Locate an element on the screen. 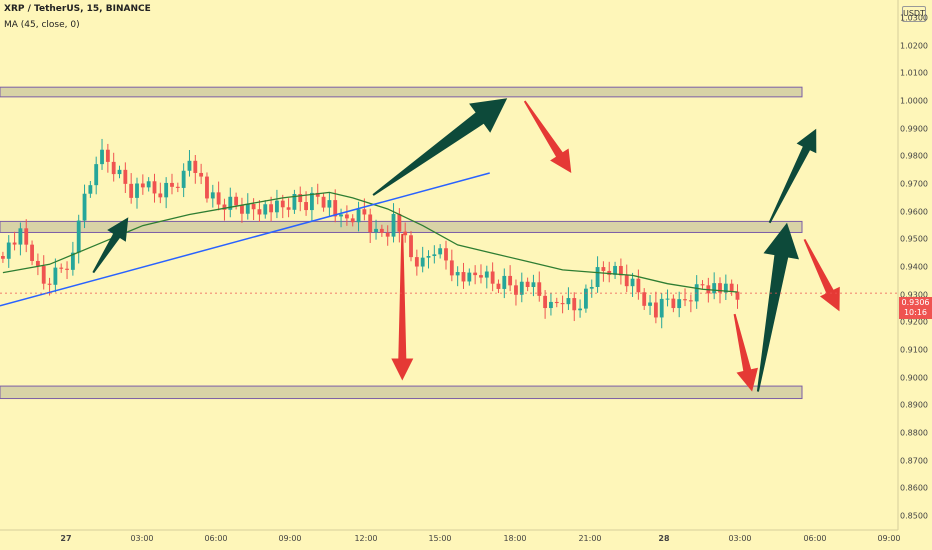 This screenshot has width=932, height=550. y-tick-label: 0.8800 is located at coordinates (914, 433).